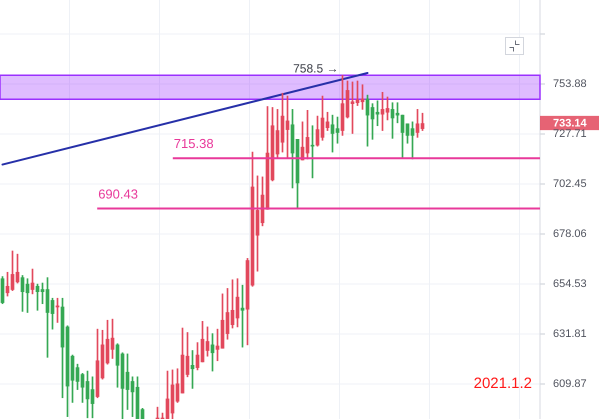  Describe the element at coordinates (315, 69) in the screenshot. I see `annotation: 758.5 →` at that location.